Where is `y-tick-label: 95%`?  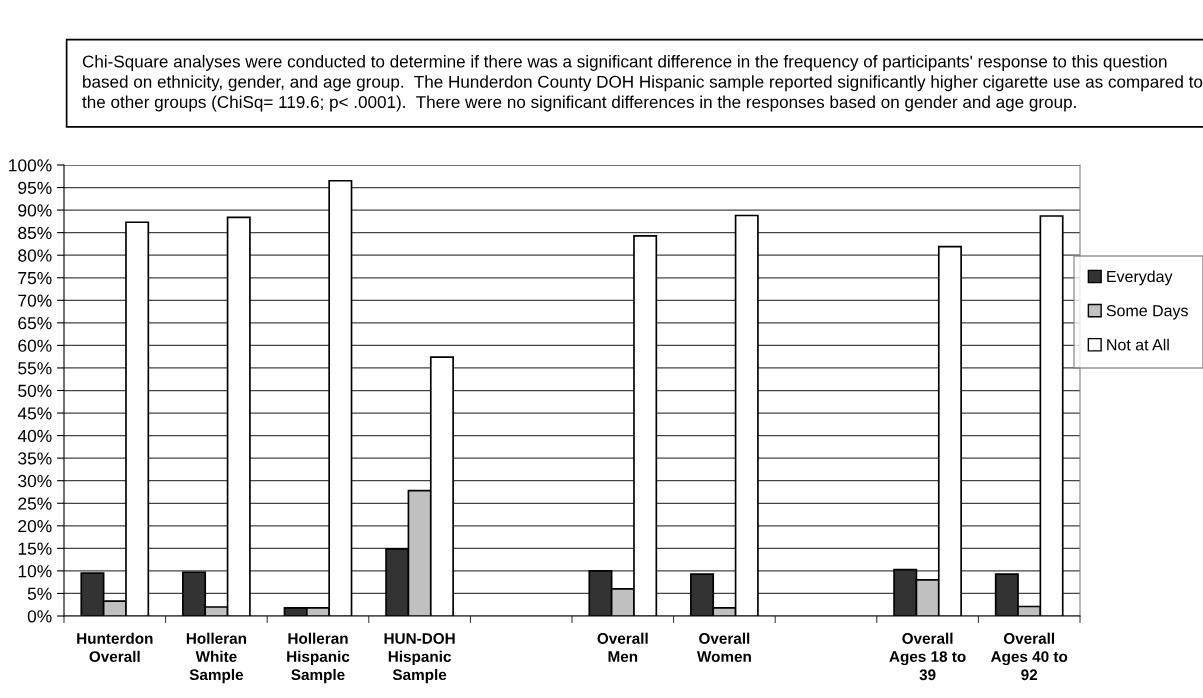 y-tick-label: 95% is located at coordinates (35, 188).